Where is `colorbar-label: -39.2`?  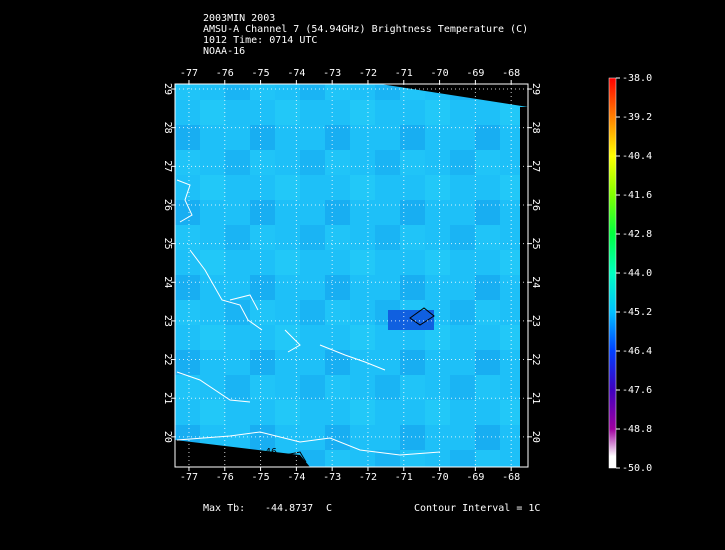
colorbar-label: -39.2 is located at coordinates (637, 117).